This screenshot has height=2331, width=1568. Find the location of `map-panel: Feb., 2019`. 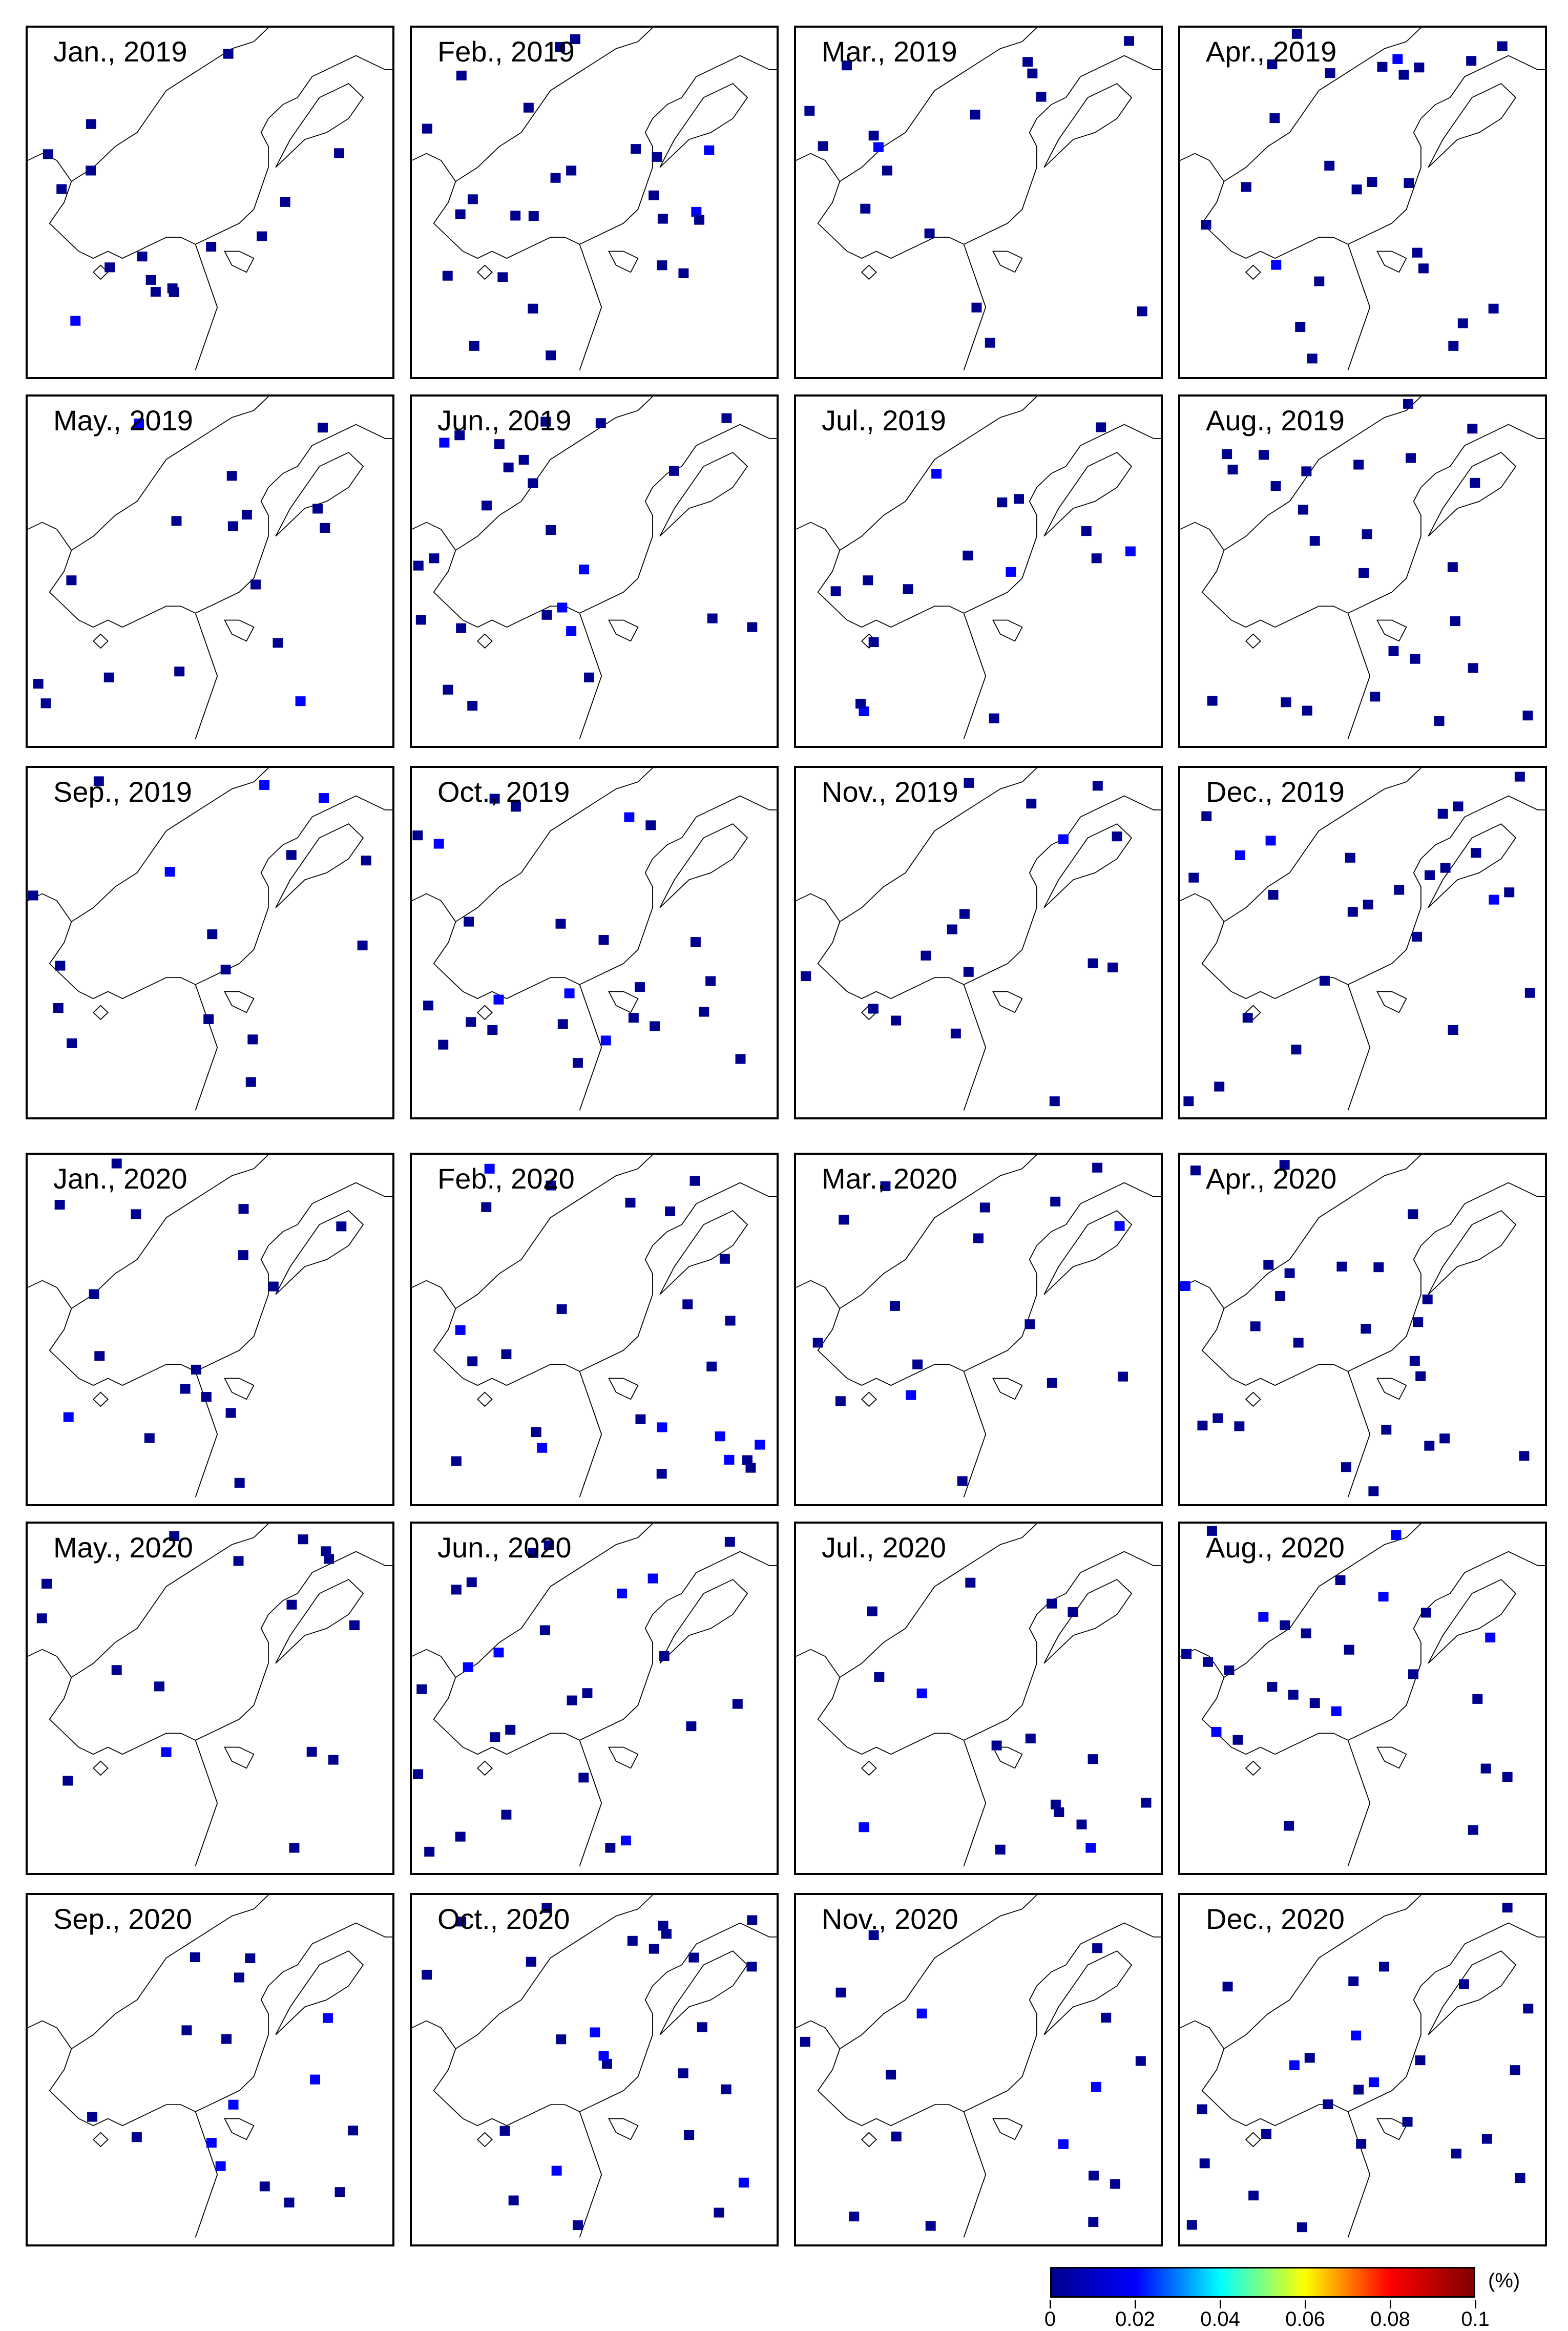

map-panel: Feb., 2019 is located at coordinates (594, 202).